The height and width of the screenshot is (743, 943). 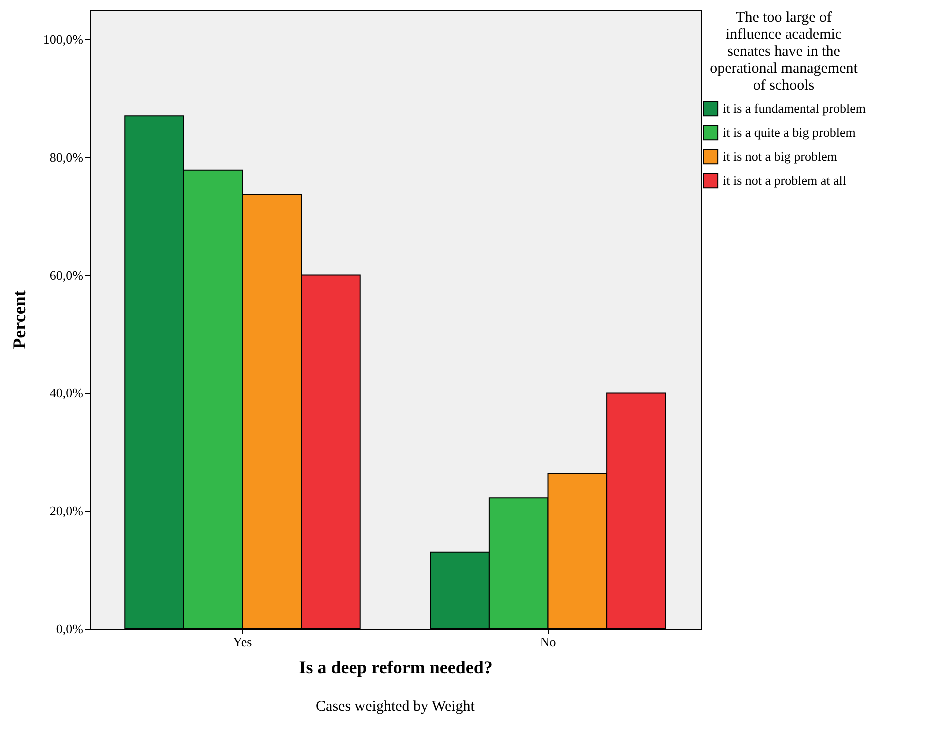 I want to click on y-axis-title: Percent, so click(x=19, y=320).